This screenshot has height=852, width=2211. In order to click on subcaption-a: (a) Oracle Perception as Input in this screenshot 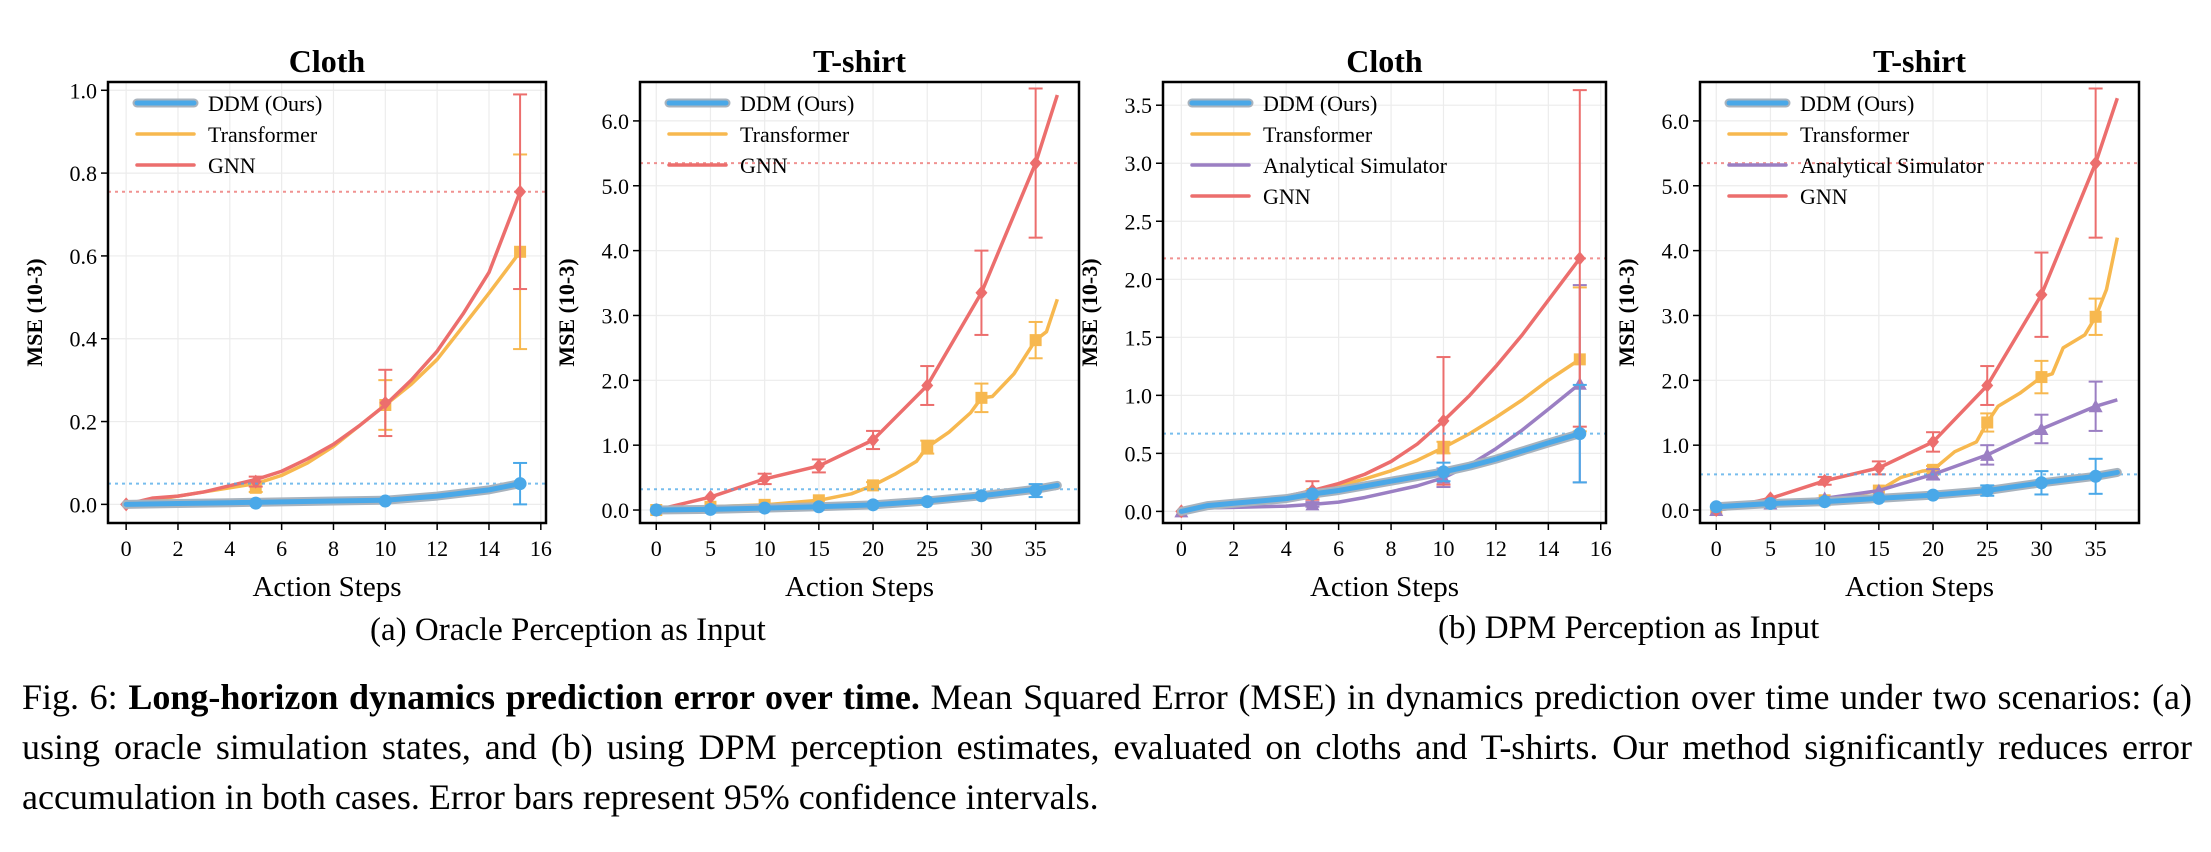, I will do `click(568, 630)`.